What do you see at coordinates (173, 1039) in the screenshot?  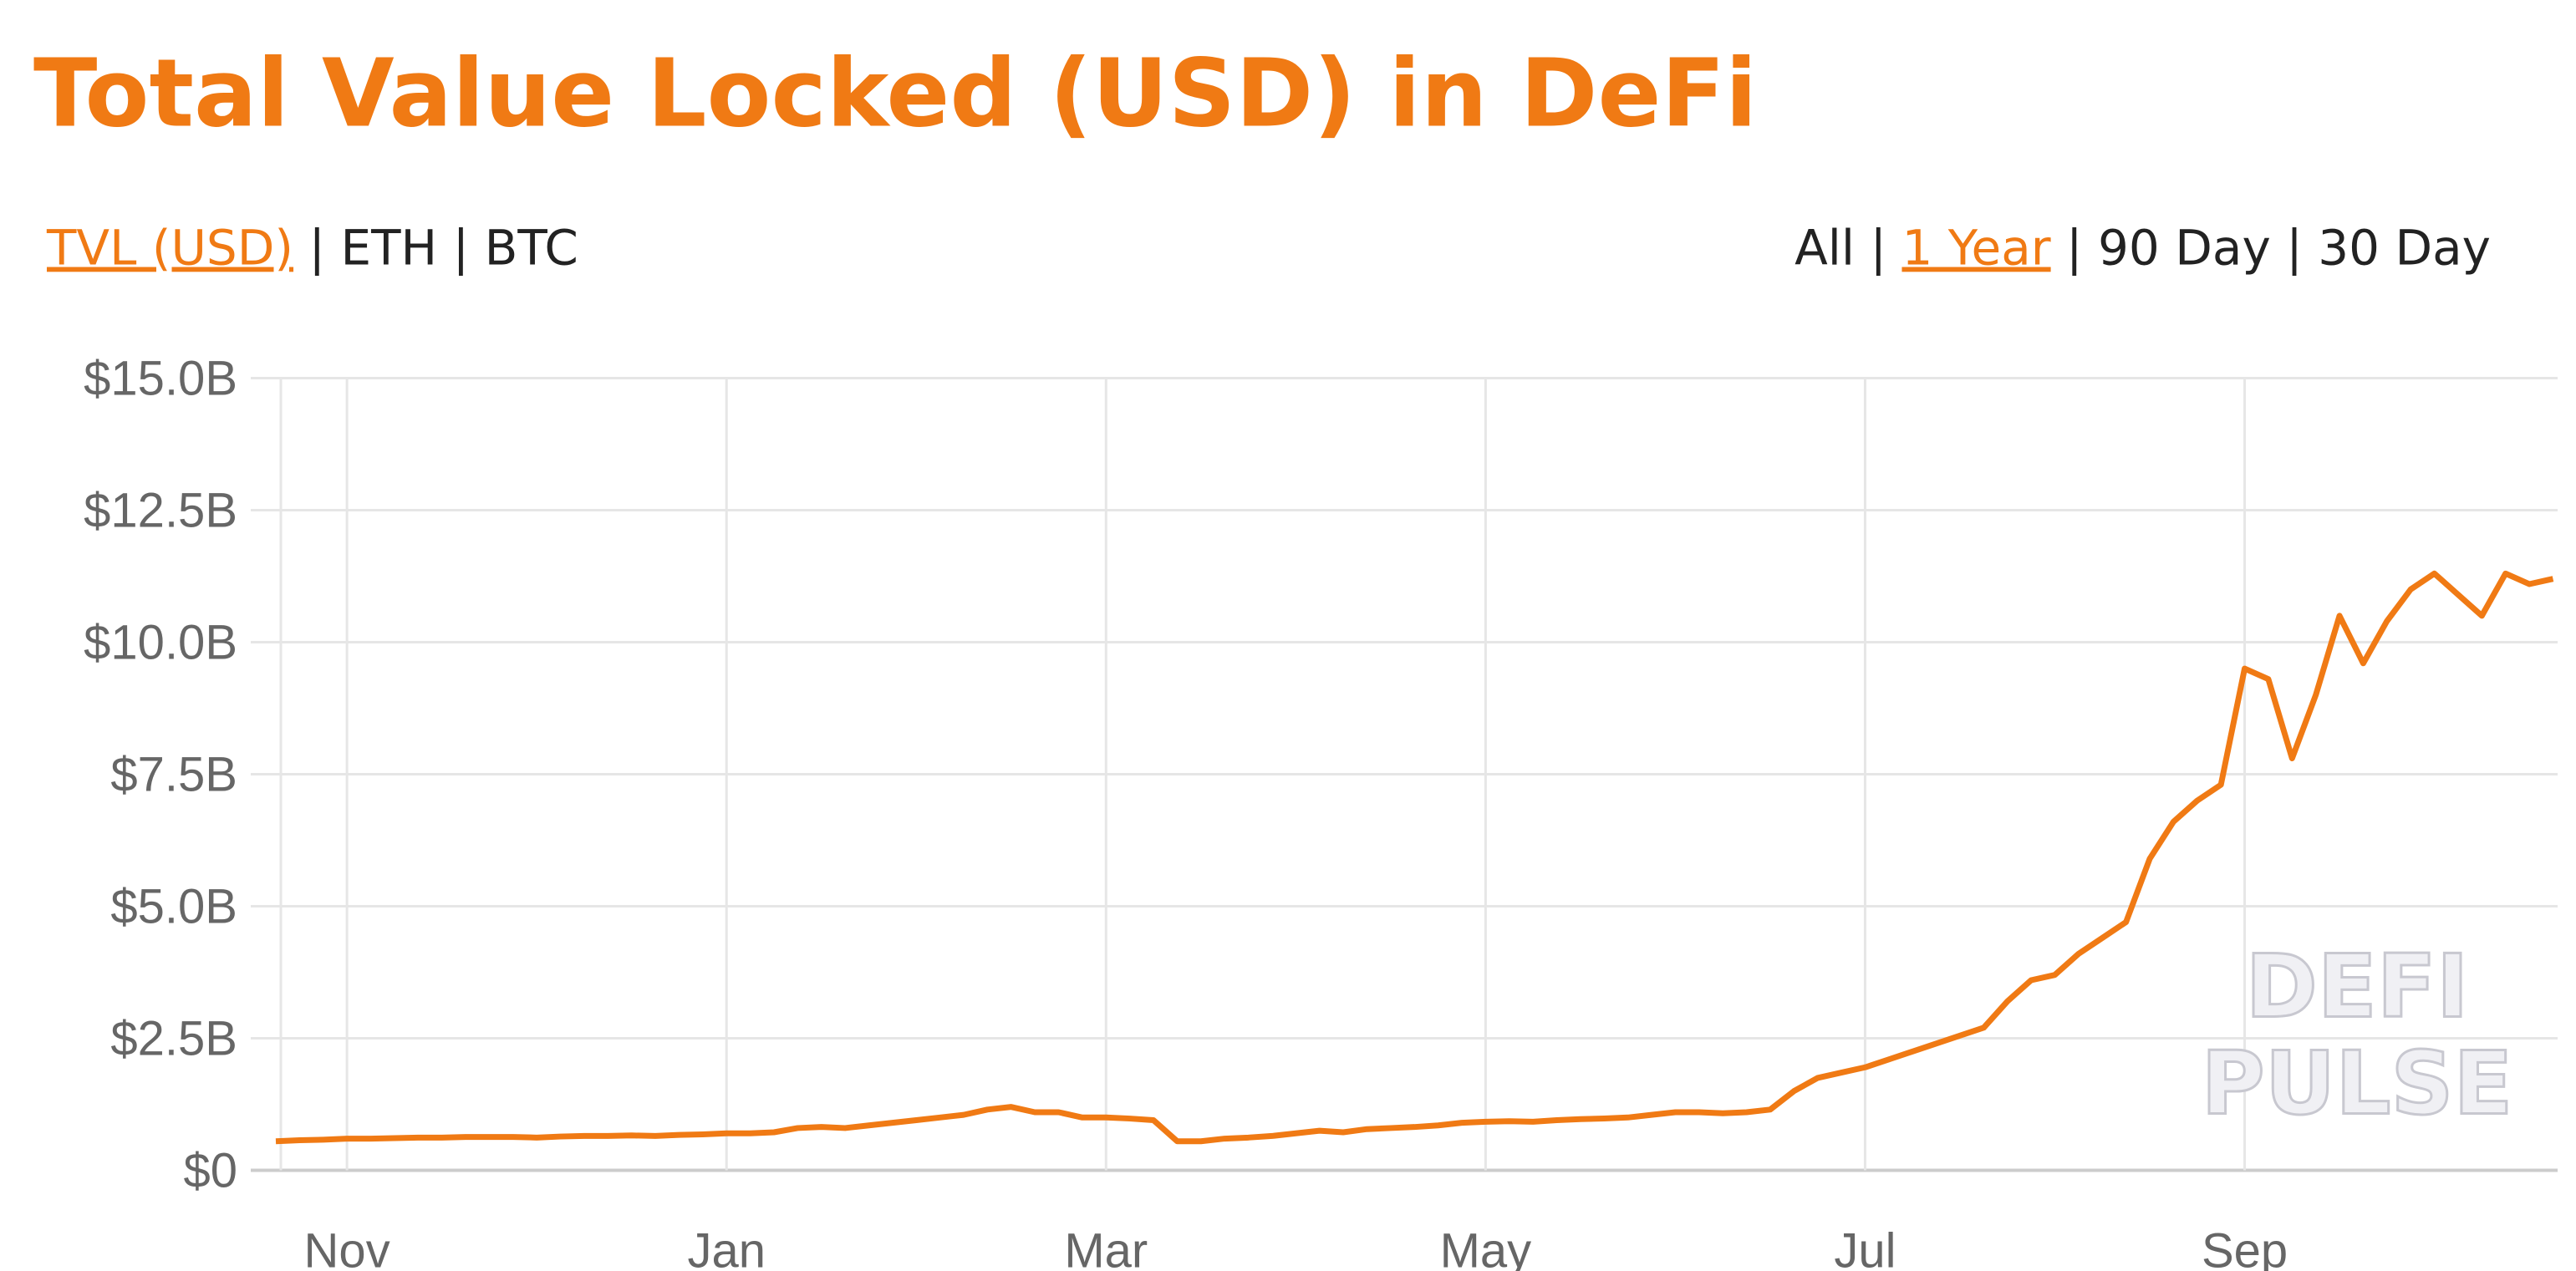 I see `y-tick-label: $2.5B` at bounding box center [173, 1039].